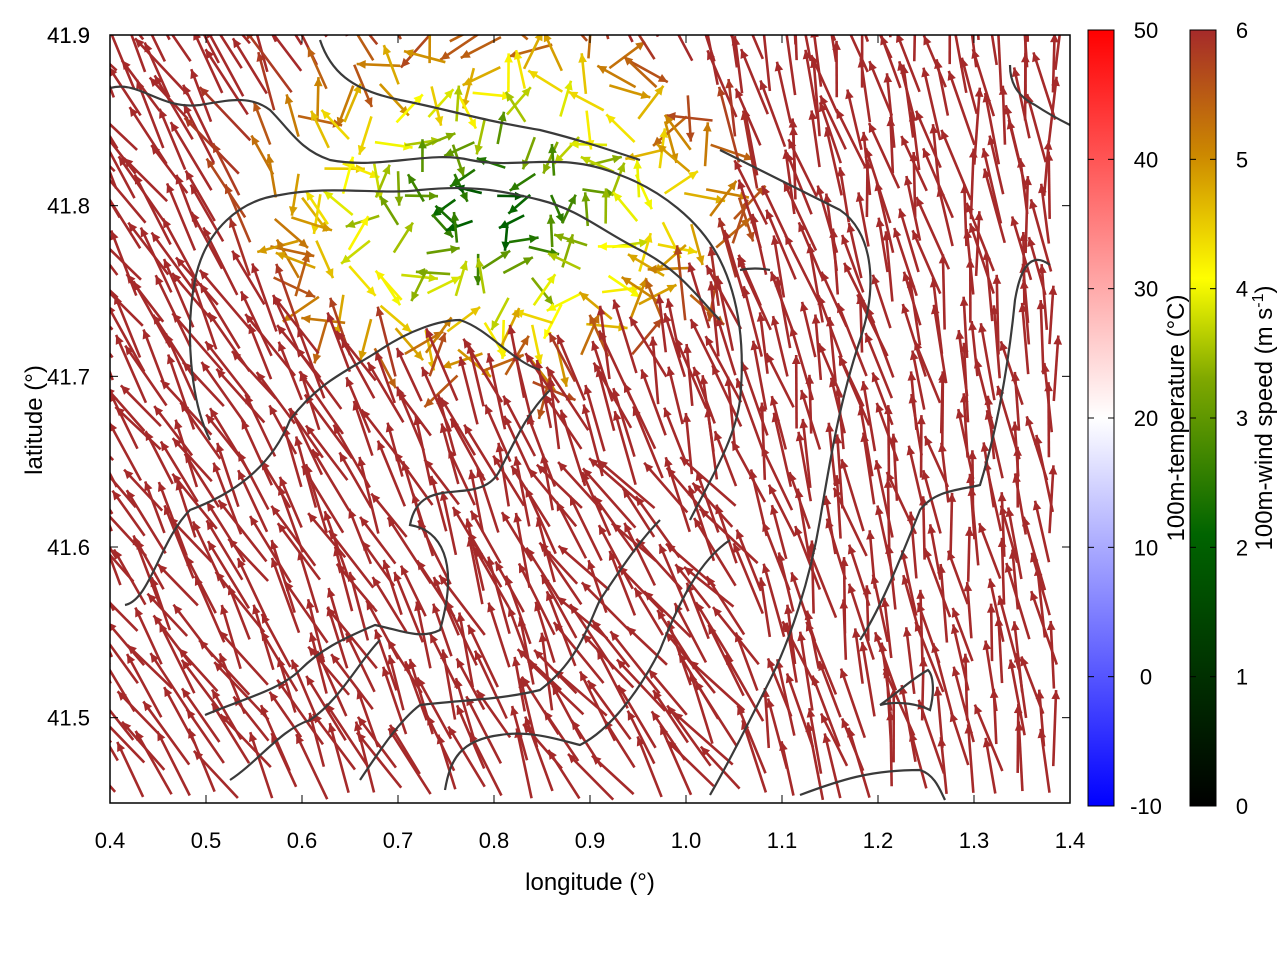 Image resolution: width=1280 pixels, height=960 pixels. Describe the element at coordinates (1146, 547) in the screenshot. I see `colorbar-tick-label: 10` at that location.